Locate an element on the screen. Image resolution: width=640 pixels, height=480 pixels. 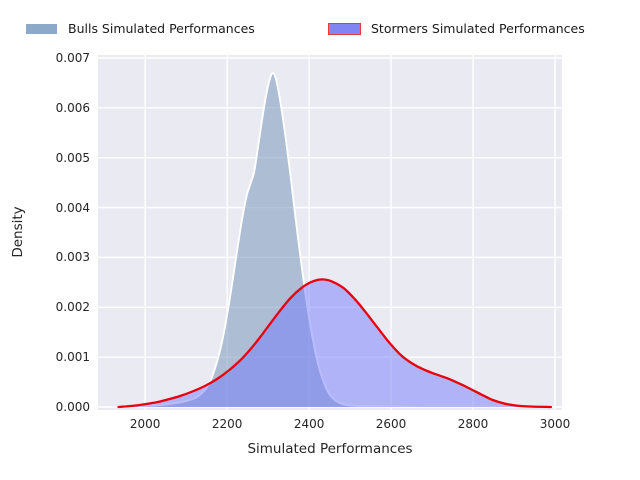
y-tick-label: 0.005 is located at coordinates (72, 157).